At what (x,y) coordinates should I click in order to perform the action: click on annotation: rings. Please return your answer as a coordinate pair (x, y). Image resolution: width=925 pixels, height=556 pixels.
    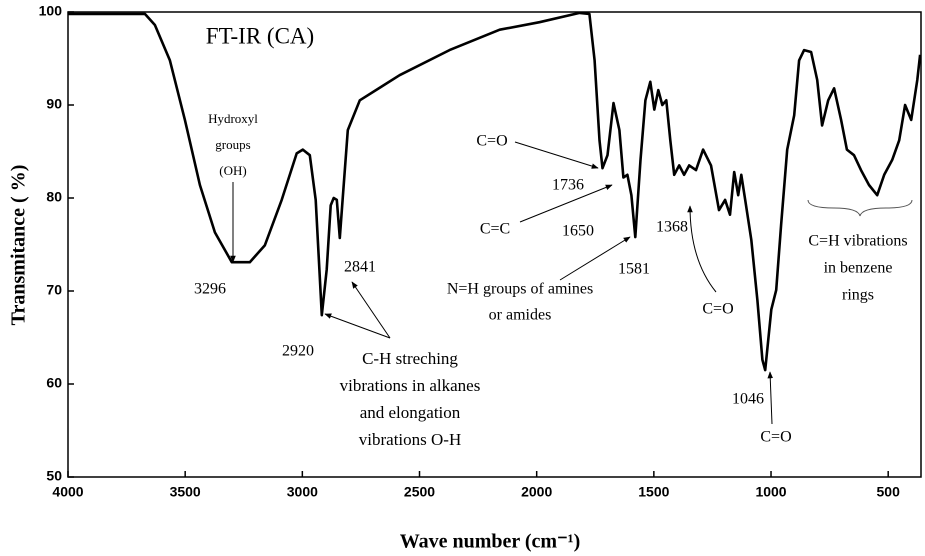
    Looking at the image, I should click on (858, 295).